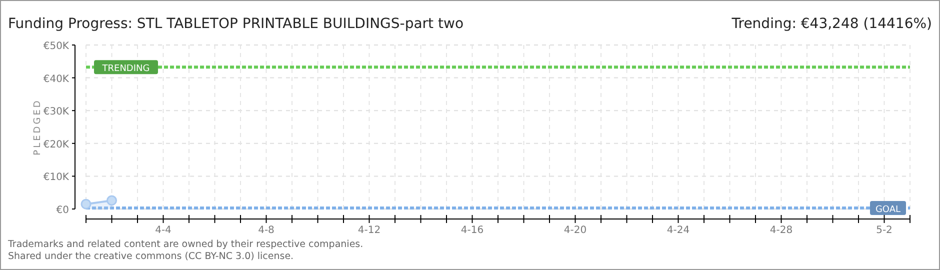  Describe the element at coordinates (185, 244) in the screenshot. I see `text: Trademarks and related content are owned by their respective companies.` at that location.